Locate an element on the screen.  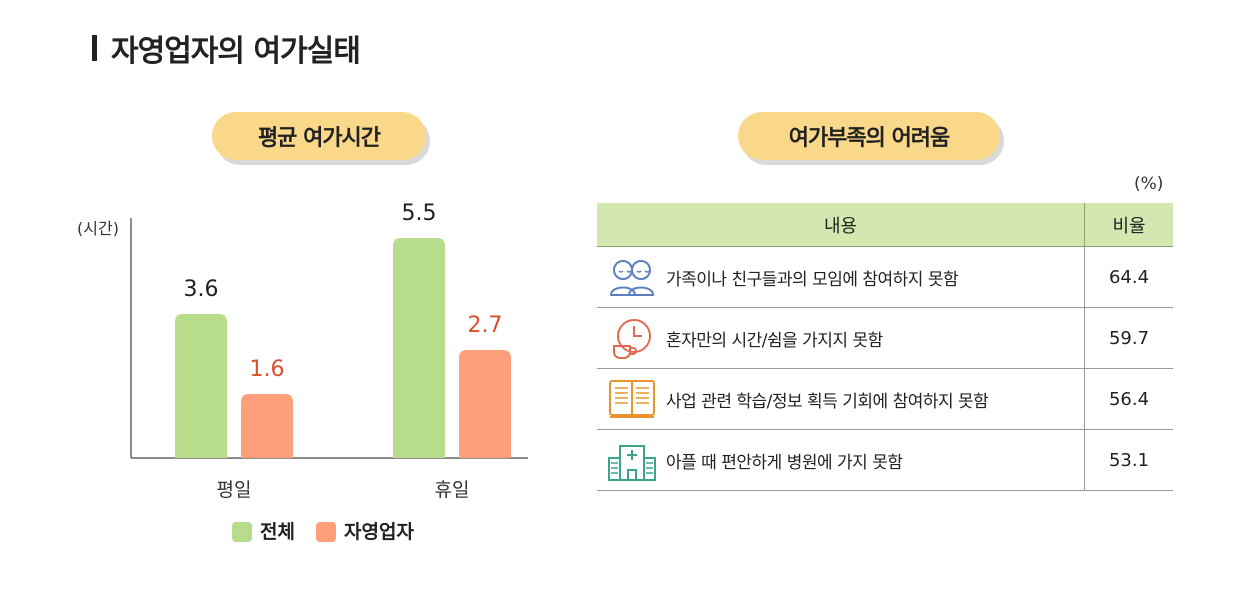
data-label: 1.6 is located at coordinates (267, 369).